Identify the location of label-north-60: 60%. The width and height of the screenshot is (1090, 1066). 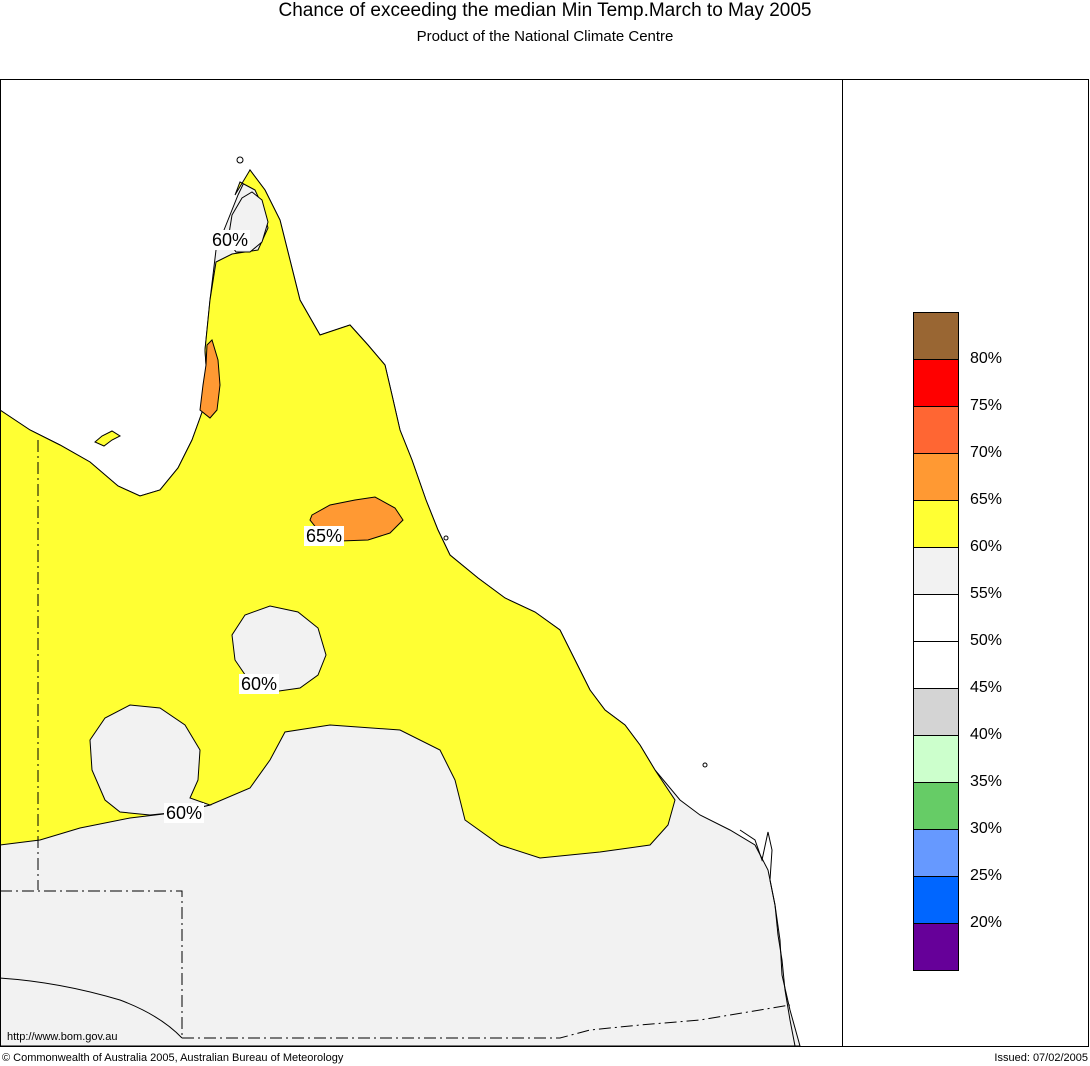
(230, 240).